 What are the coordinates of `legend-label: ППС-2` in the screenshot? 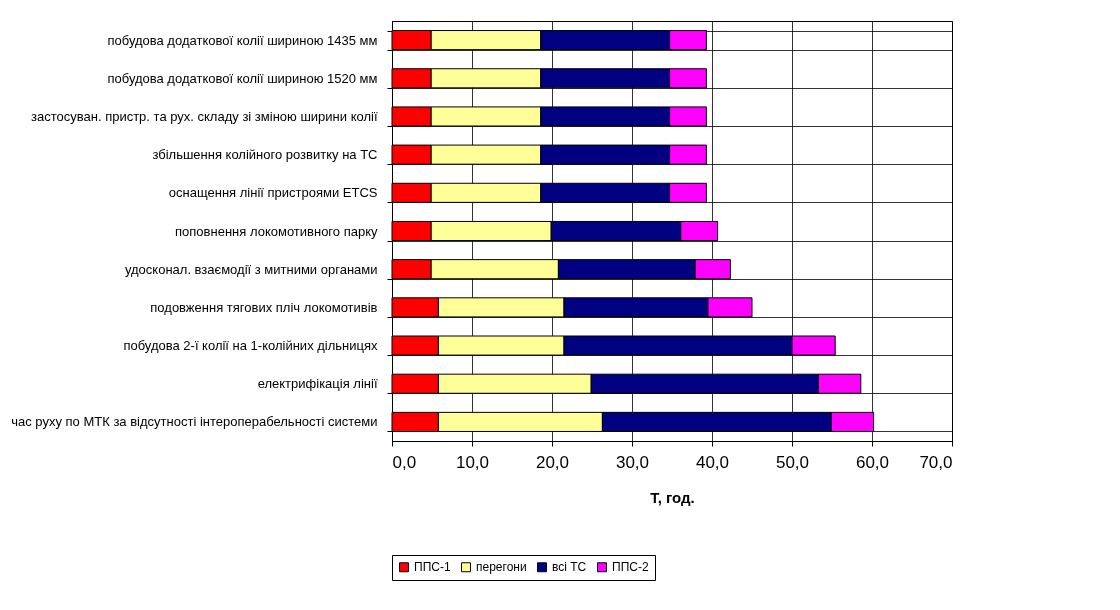 It's located at (630, 567).